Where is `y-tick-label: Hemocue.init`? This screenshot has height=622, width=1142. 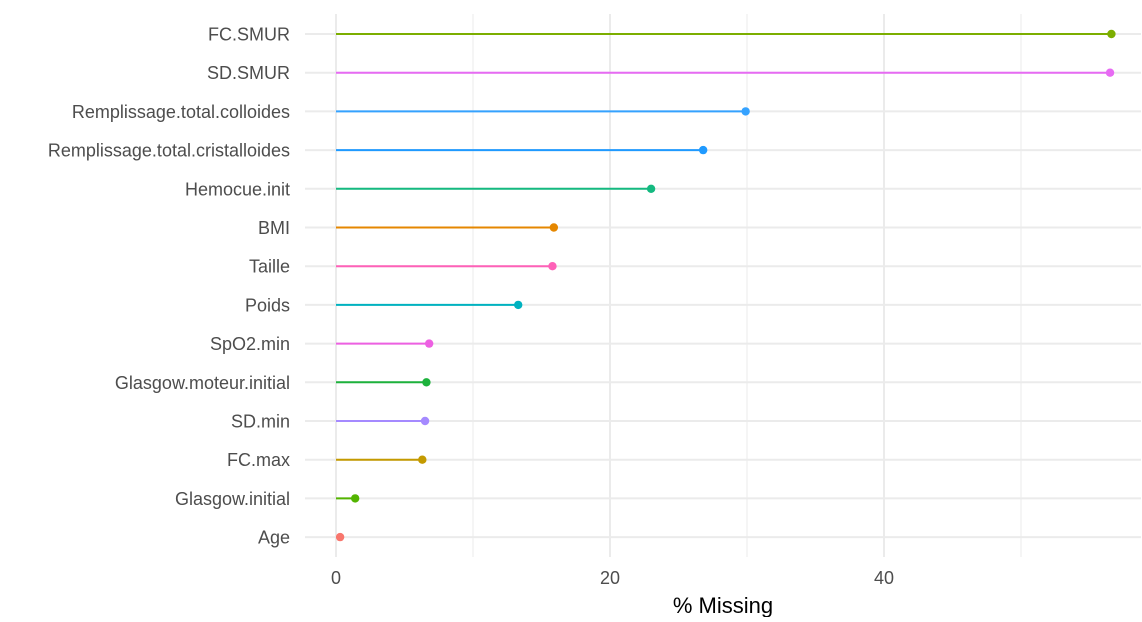 y-tick-label: Hemocue.init is located at coordinates (237, 189).